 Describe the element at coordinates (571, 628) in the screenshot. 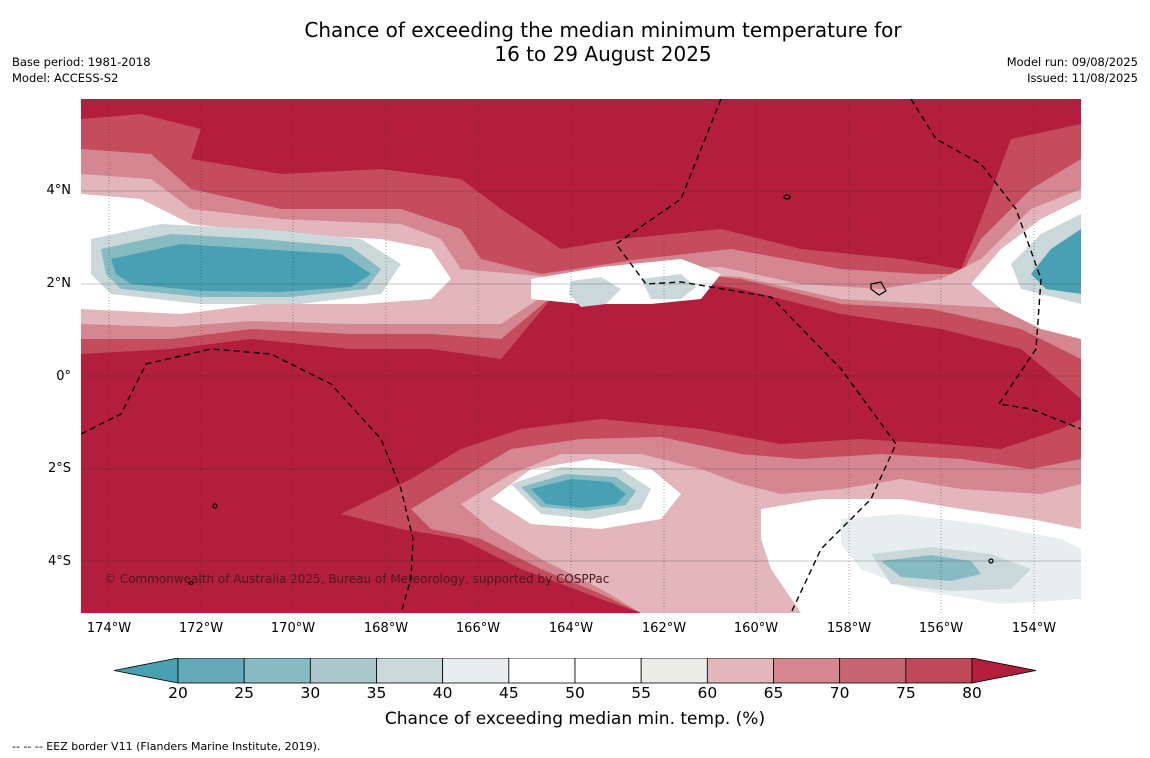

I see `lon-label-164w: 164°W` at that location.